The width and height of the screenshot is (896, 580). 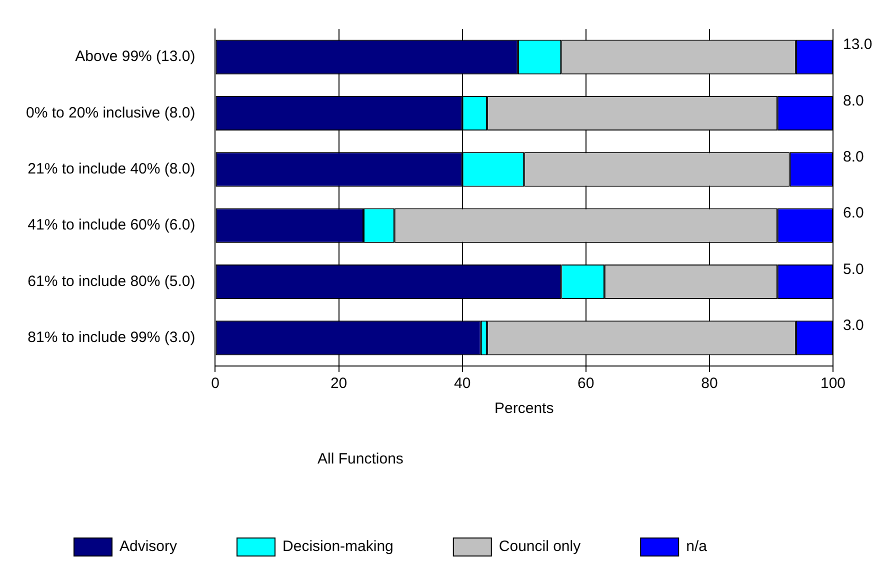 What do you see at coordinates (338, 547) in the screenshot?
I see `legend-label: Decision-making` at bounding box center [338, 547].